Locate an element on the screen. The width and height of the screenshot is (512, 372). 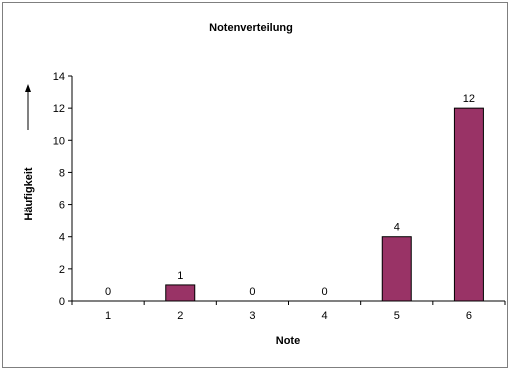
y-axis-title: Häufigkeit is located at coordinates (29, 194).